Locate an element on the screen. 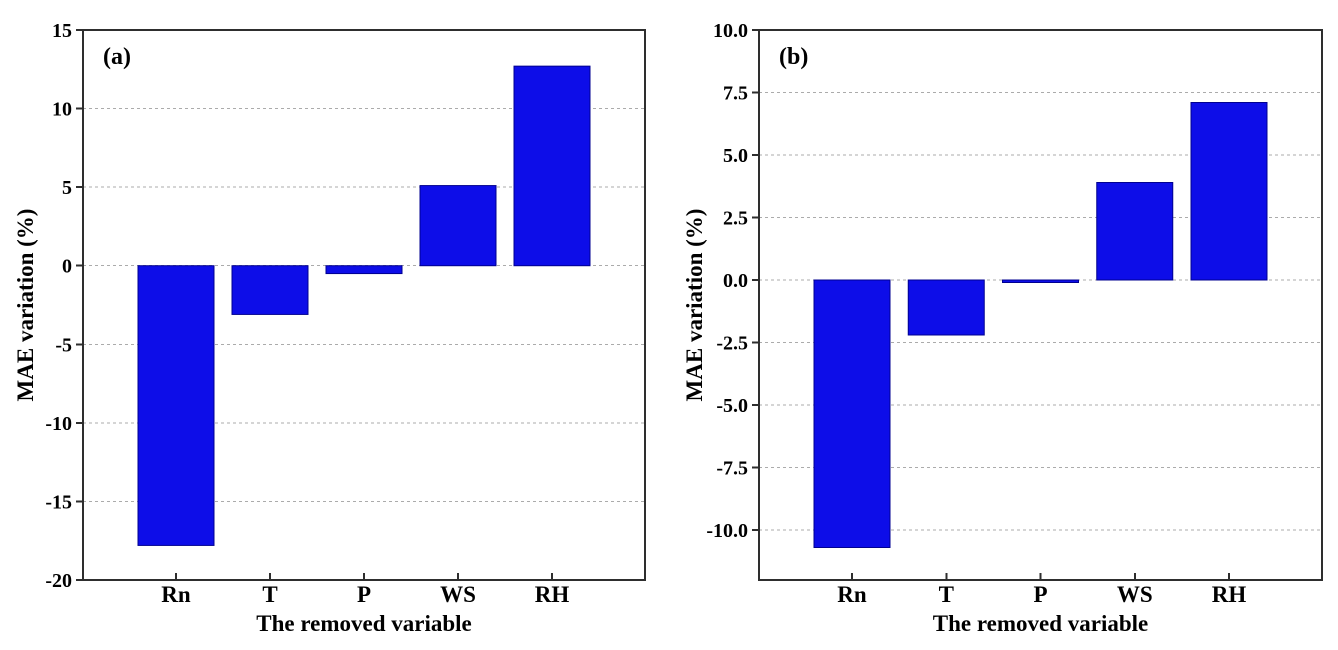 This screenshot has width=1338, height=650. y-tick-label: -15 is located at coordinates (58, 502).